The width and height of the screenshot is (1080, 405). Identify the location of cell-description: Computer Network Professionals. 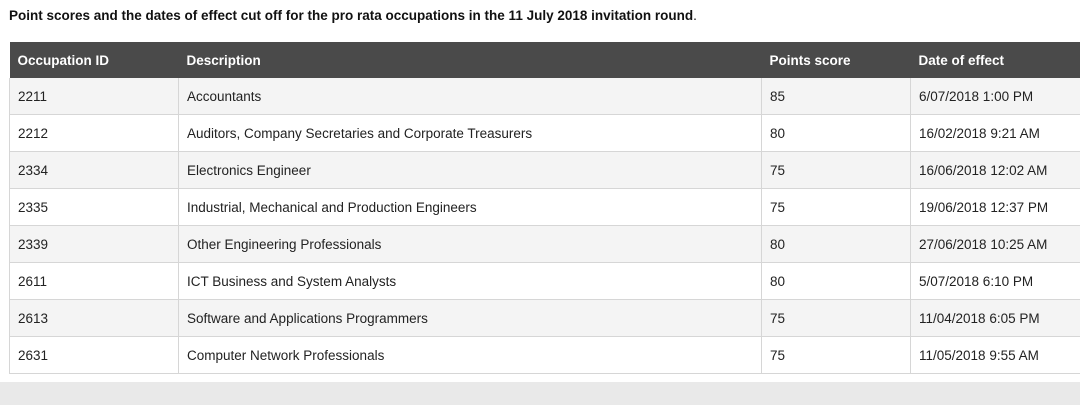
(470, 355).